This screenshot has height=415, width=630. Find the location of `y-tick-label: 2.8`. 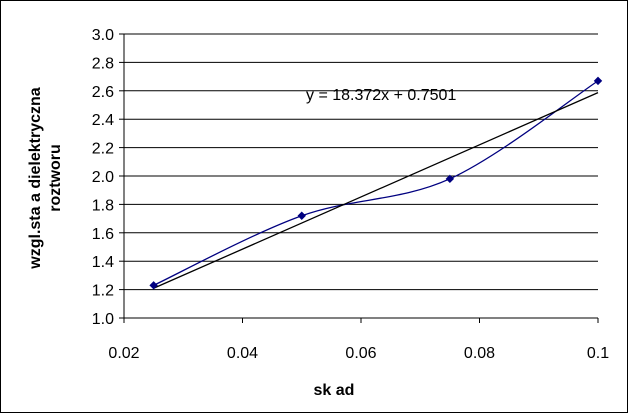

y-tick-label: 2.8 is located at coordinates (103, 63).